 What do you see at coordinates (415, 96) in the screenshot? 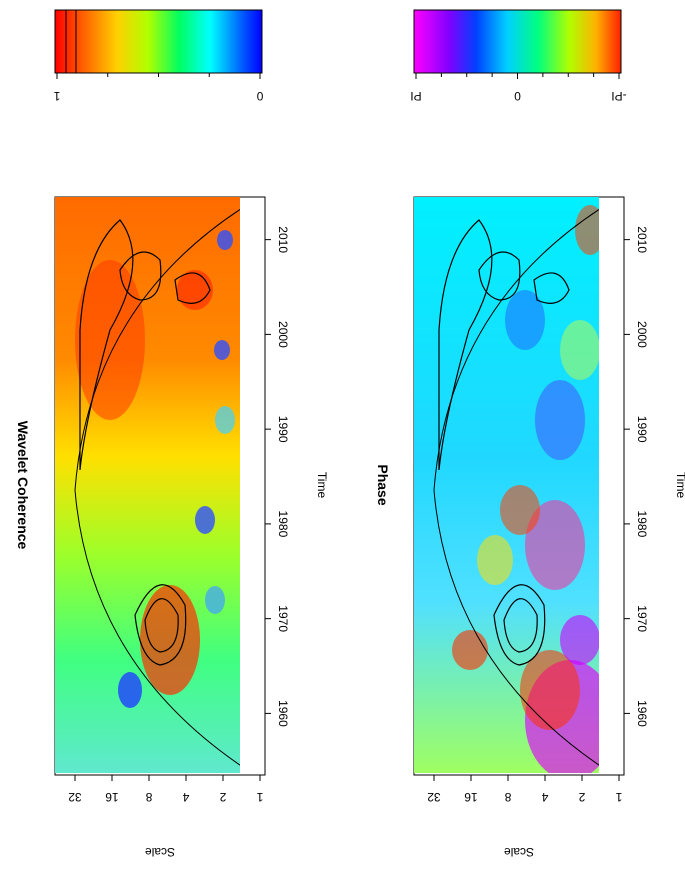
I see `colorbar-tick-label: PI` at bounding box center [415, 96].